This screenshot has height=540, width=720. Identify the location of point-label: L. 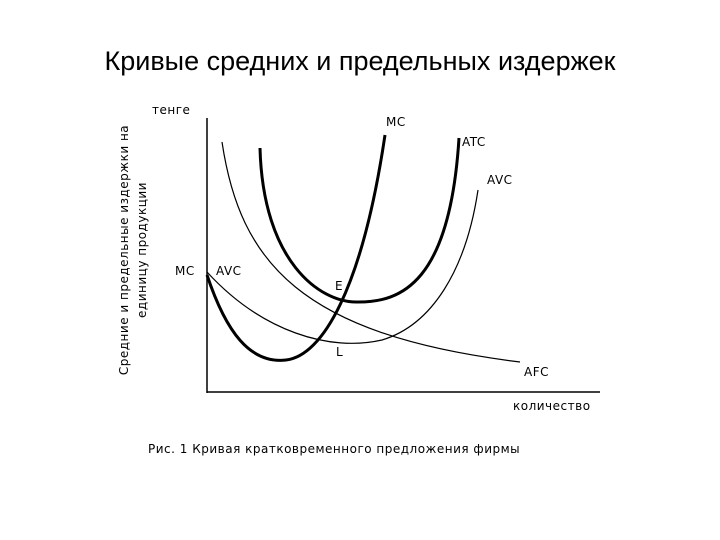
(339, 352).